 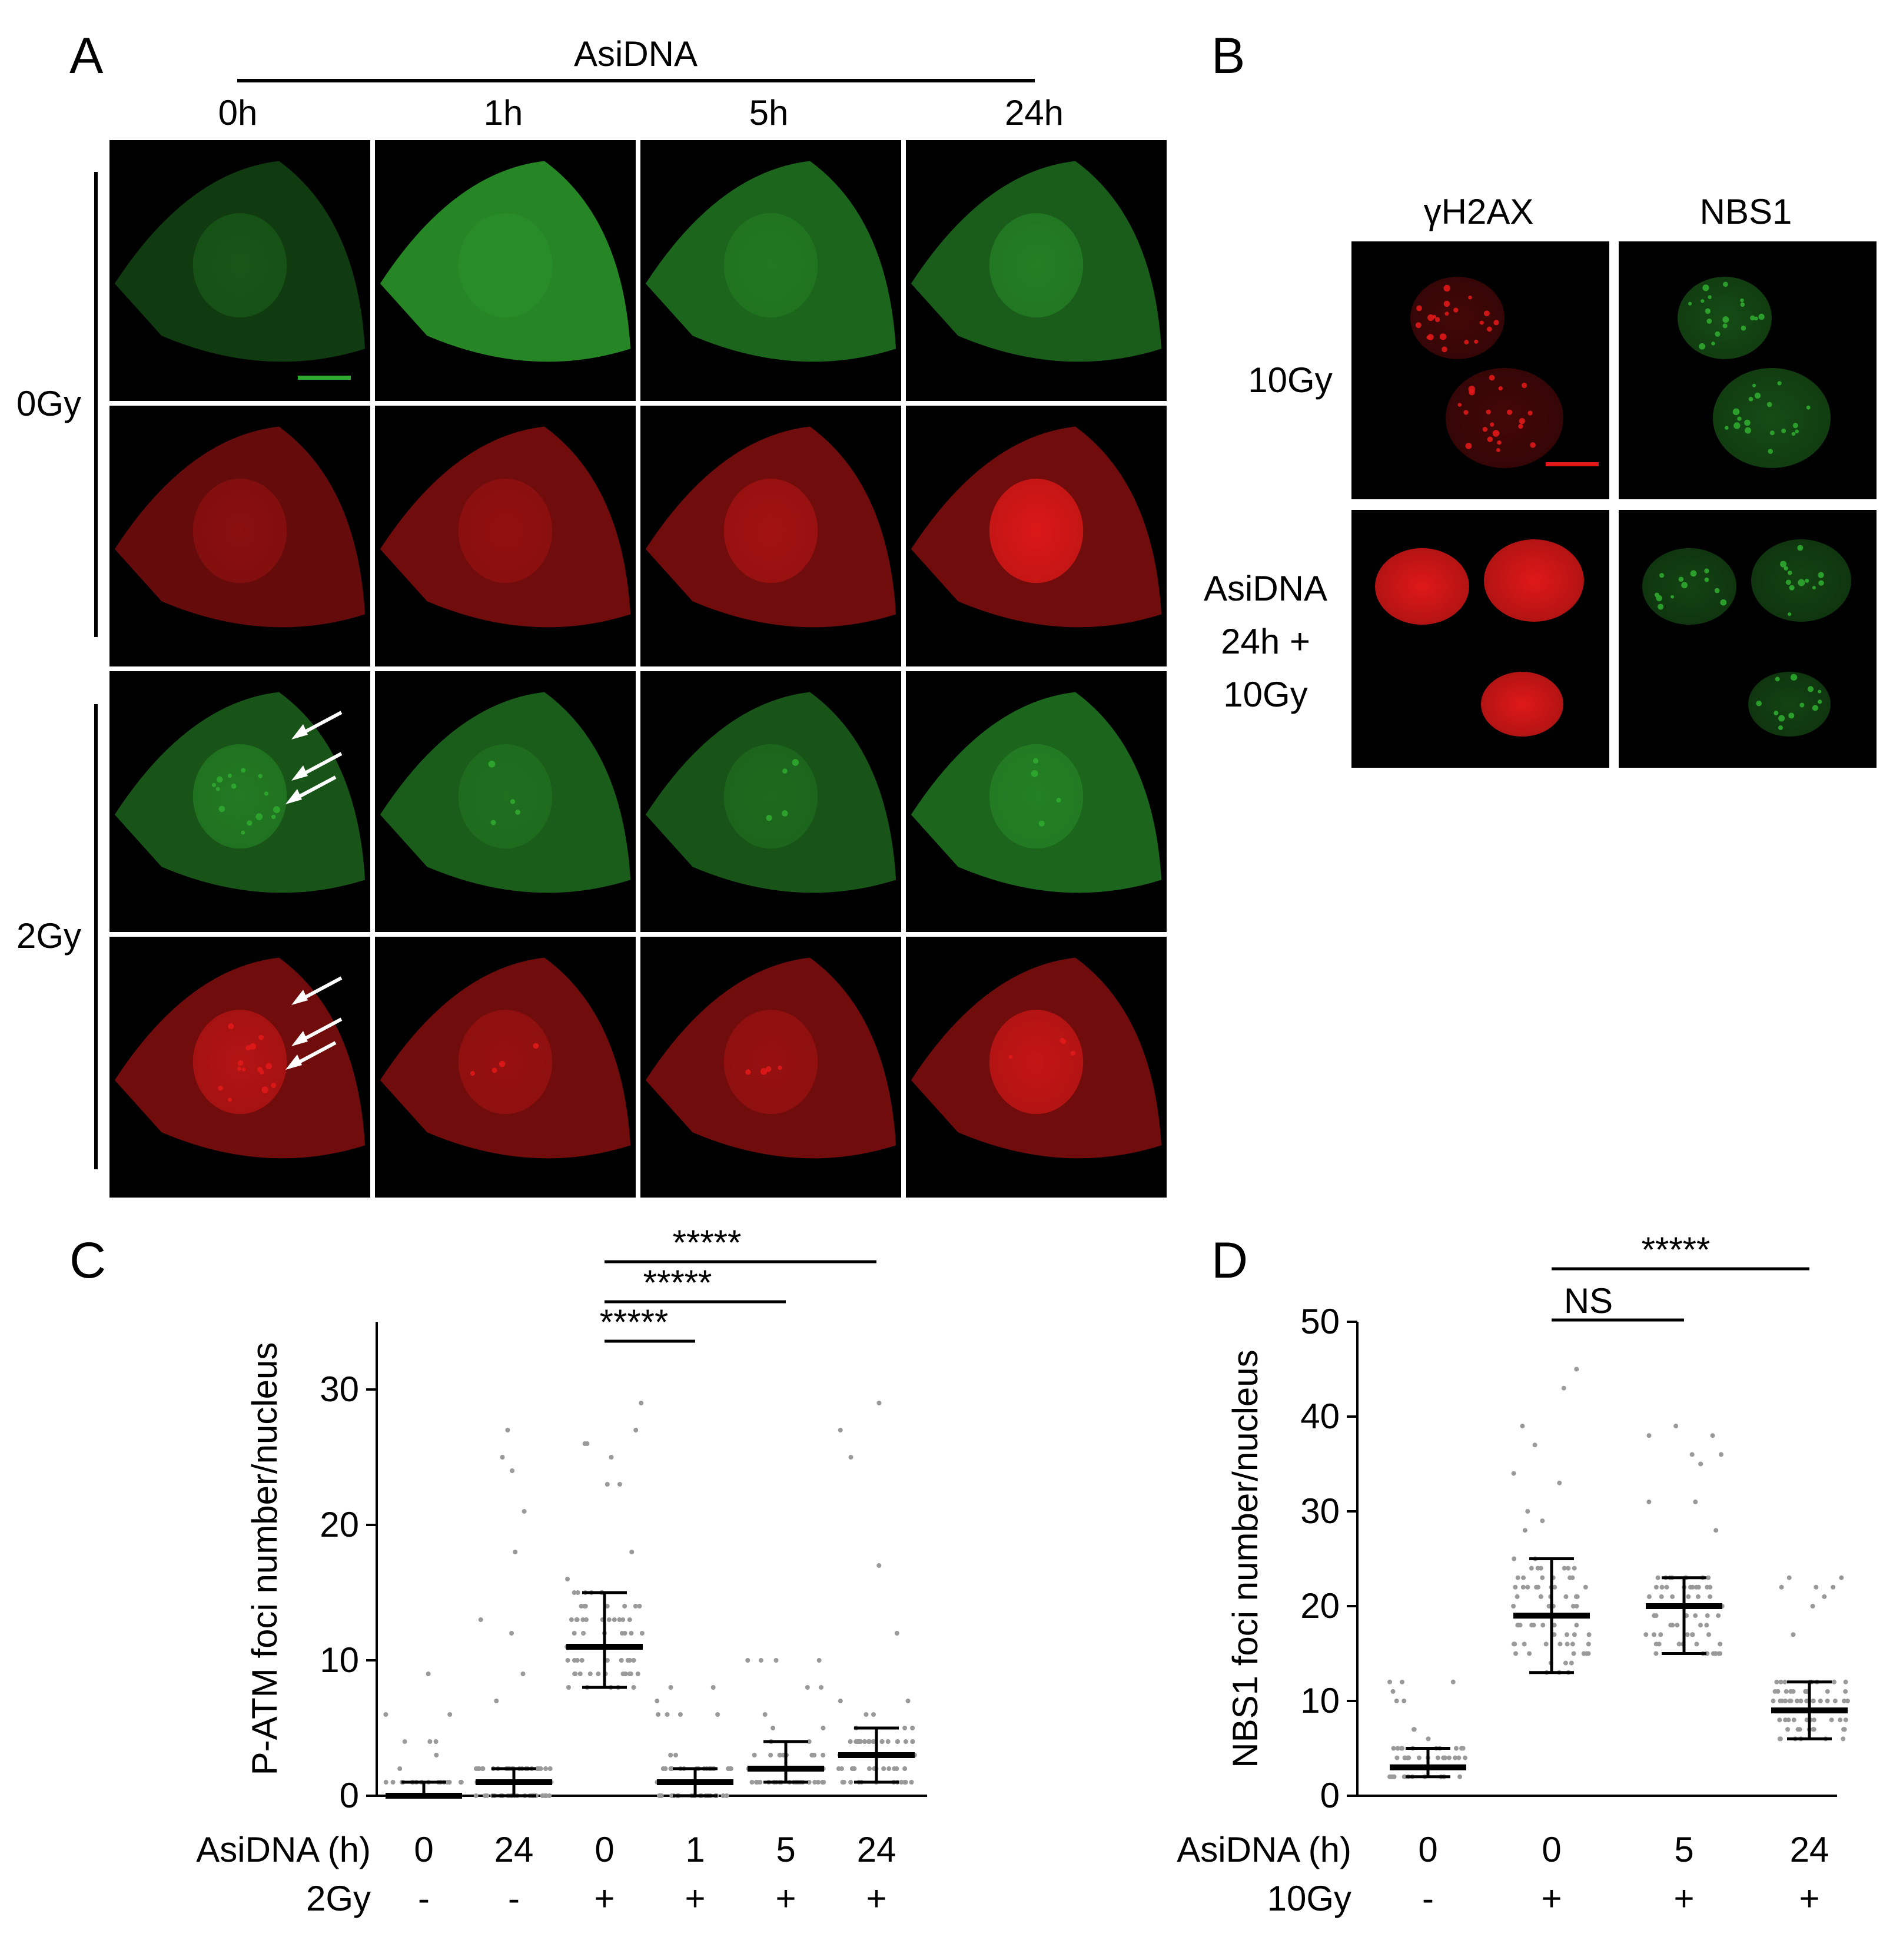 What do you see at coordinates (49, 936) in the screenshot?
I see `dose-label-2gy: 2Gy` at bounding box center [49, 936].